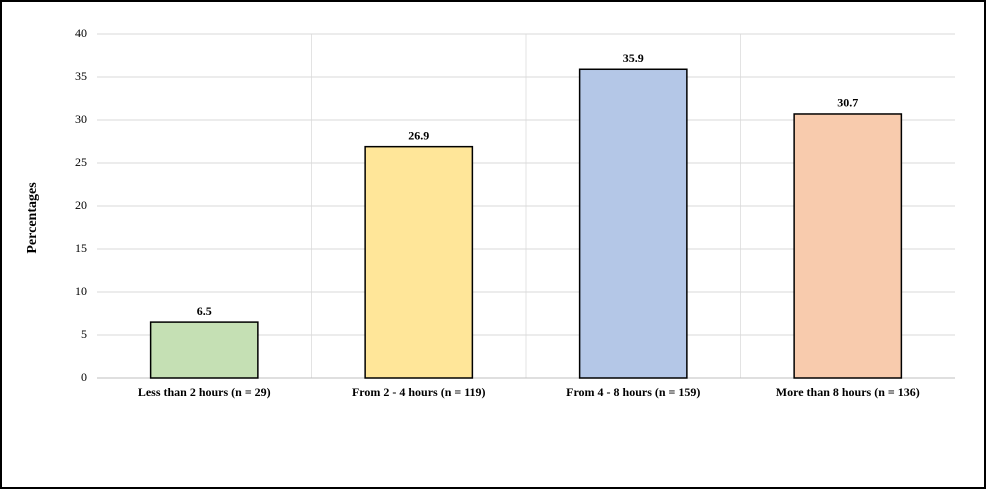 The width and height of the screenshot is (986, 489). What do you see at coordinates (81, 76) in the screenshot?
I see `y-tick-label: 35` at bounding box center [81, 76].